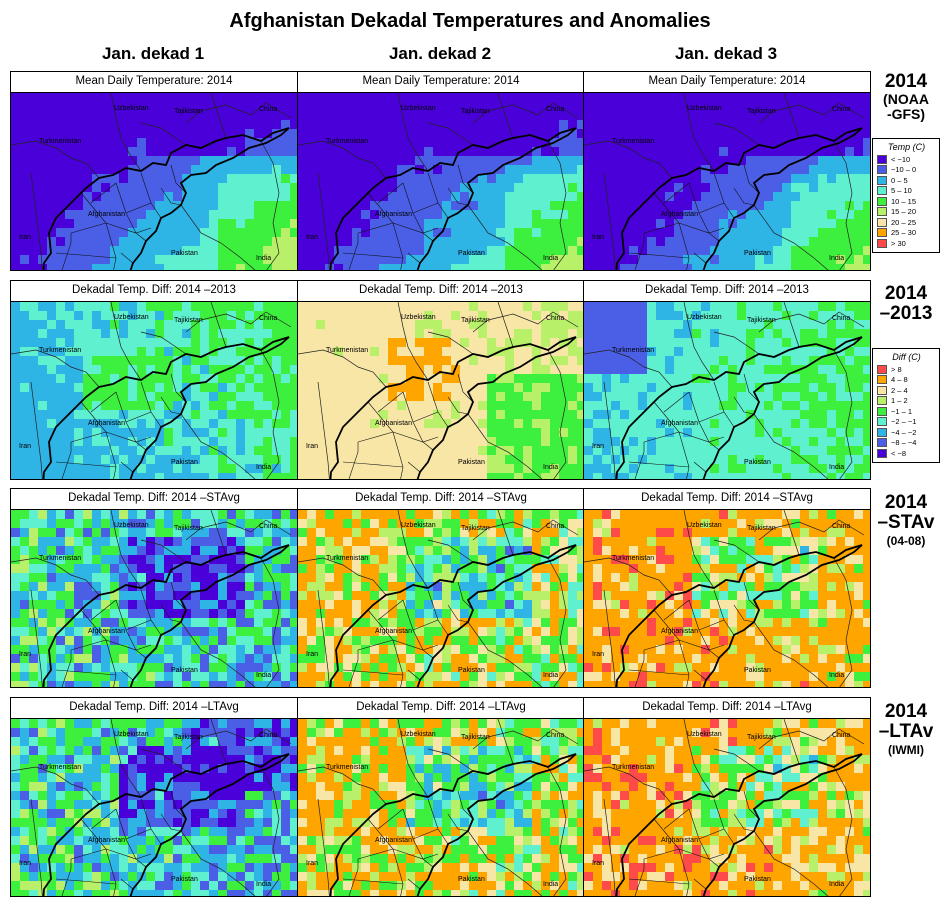 The image size is (950, 917). I want to click on map-label: Turkmenistan, so click(60, 350).